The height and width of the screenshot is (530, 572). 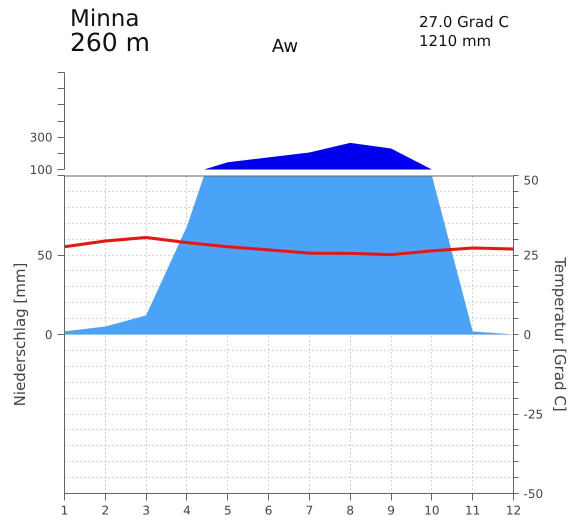 What do you see at coordinates (146, 511) in the screenshot?
I see `x-tick-label: 3` at bounding box center [146, 511].